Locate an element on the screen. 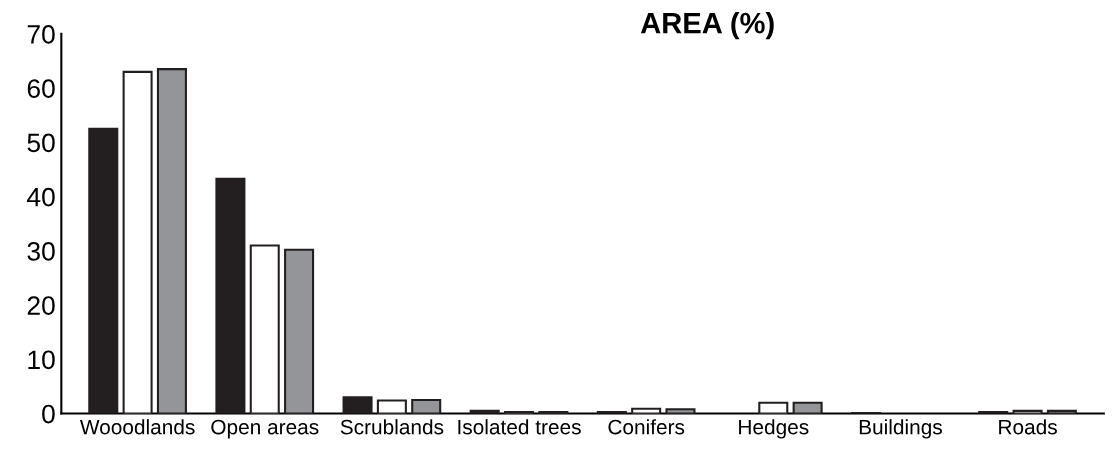  x-tick-label: Isolated trees is located at coordinates (519, 427).